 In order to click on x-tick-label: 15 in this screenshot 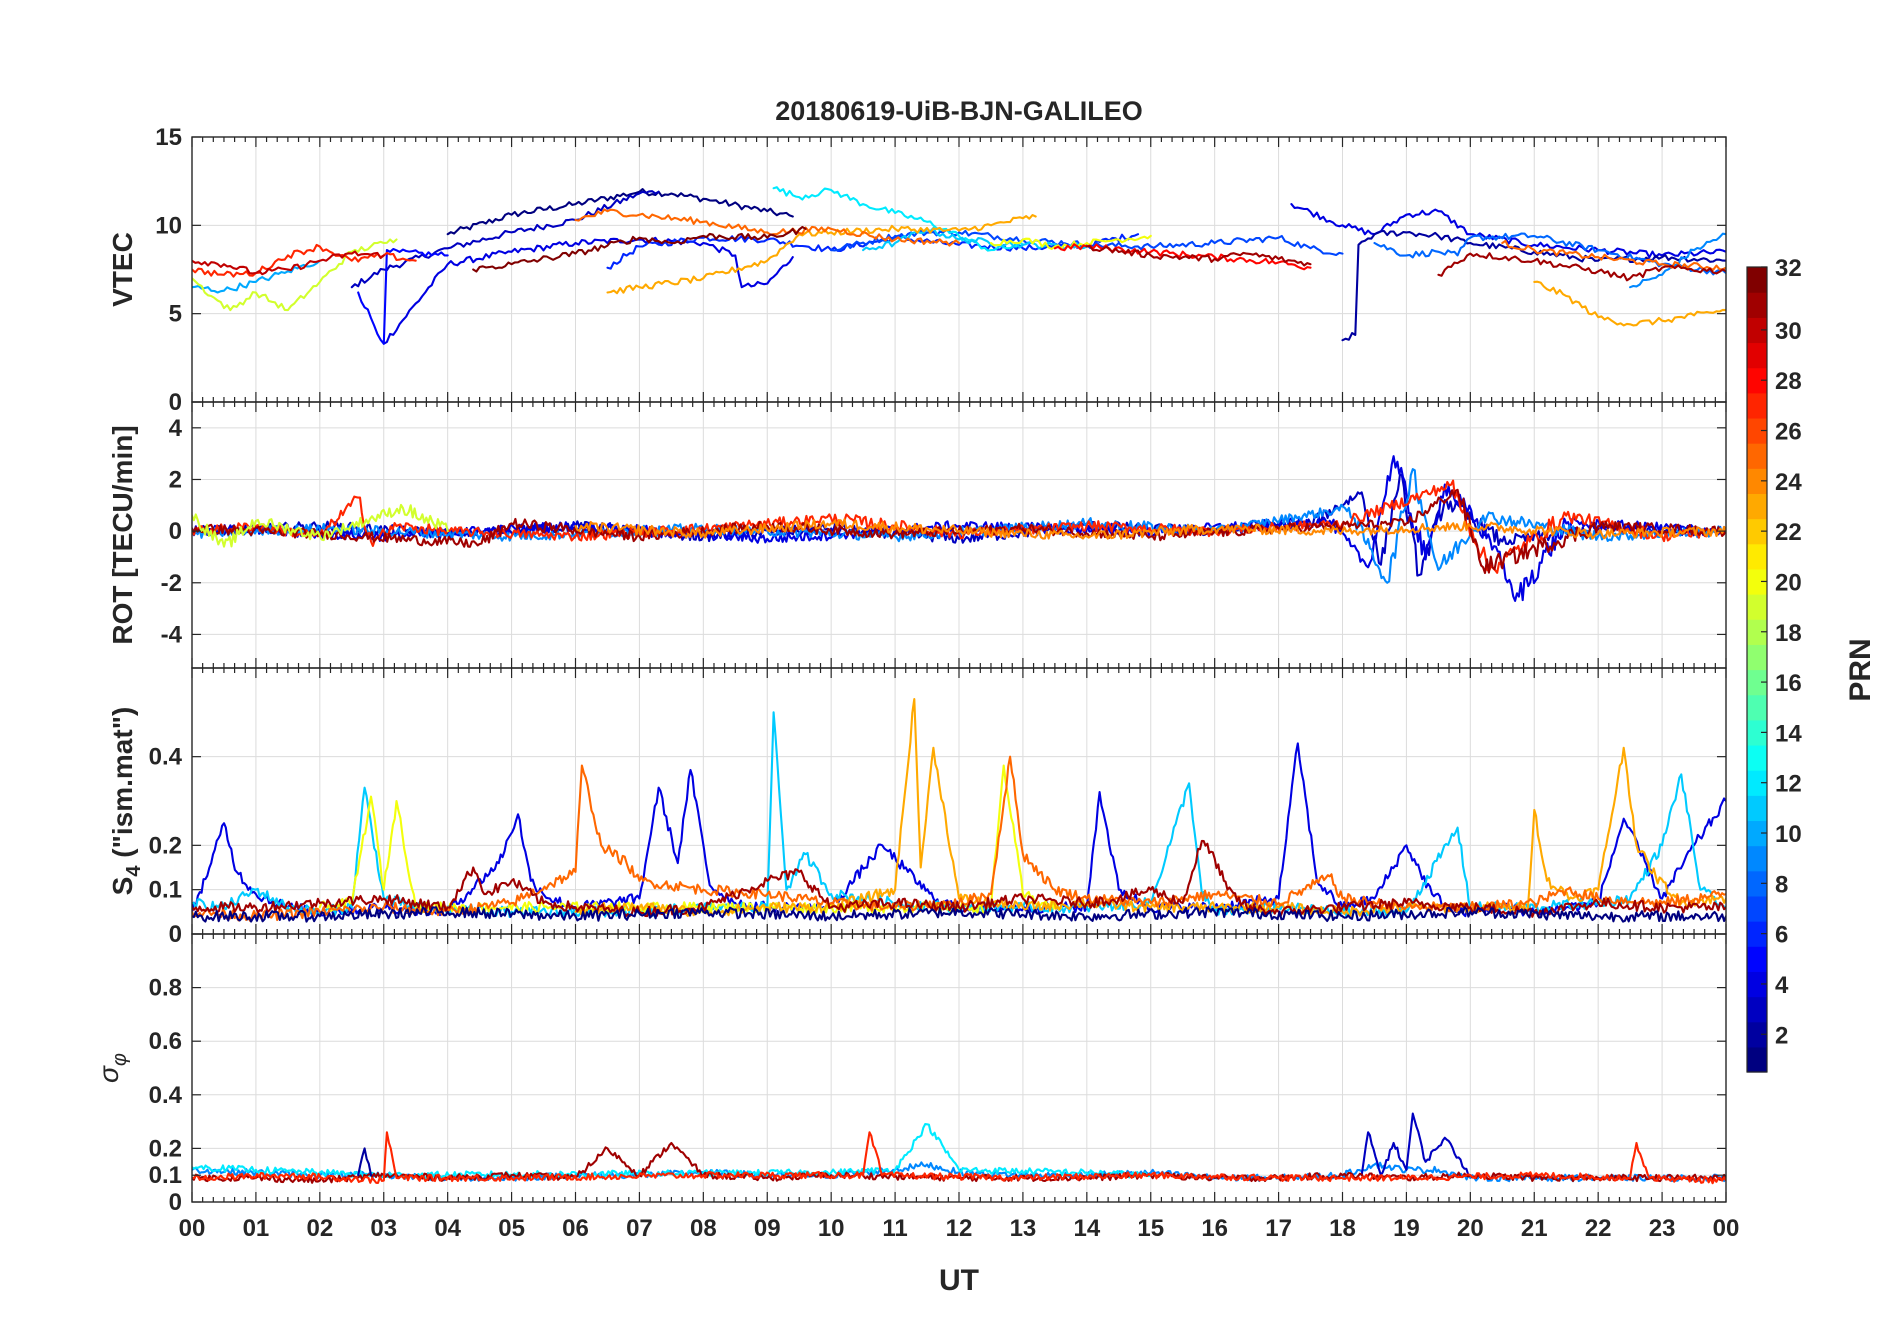, I will do `click(1150, 1228)`.